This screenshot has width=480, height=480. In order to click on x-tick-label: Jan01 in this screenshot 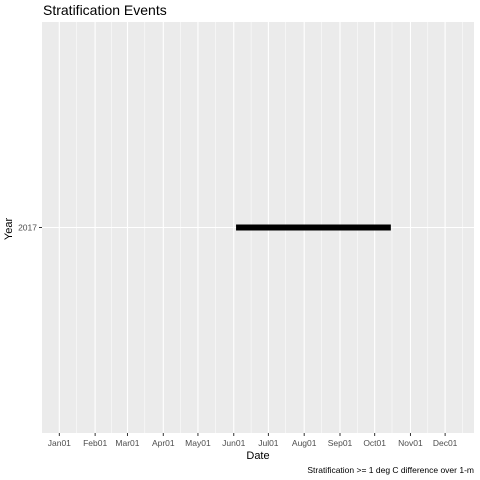, I will do `click(59, 443)`.